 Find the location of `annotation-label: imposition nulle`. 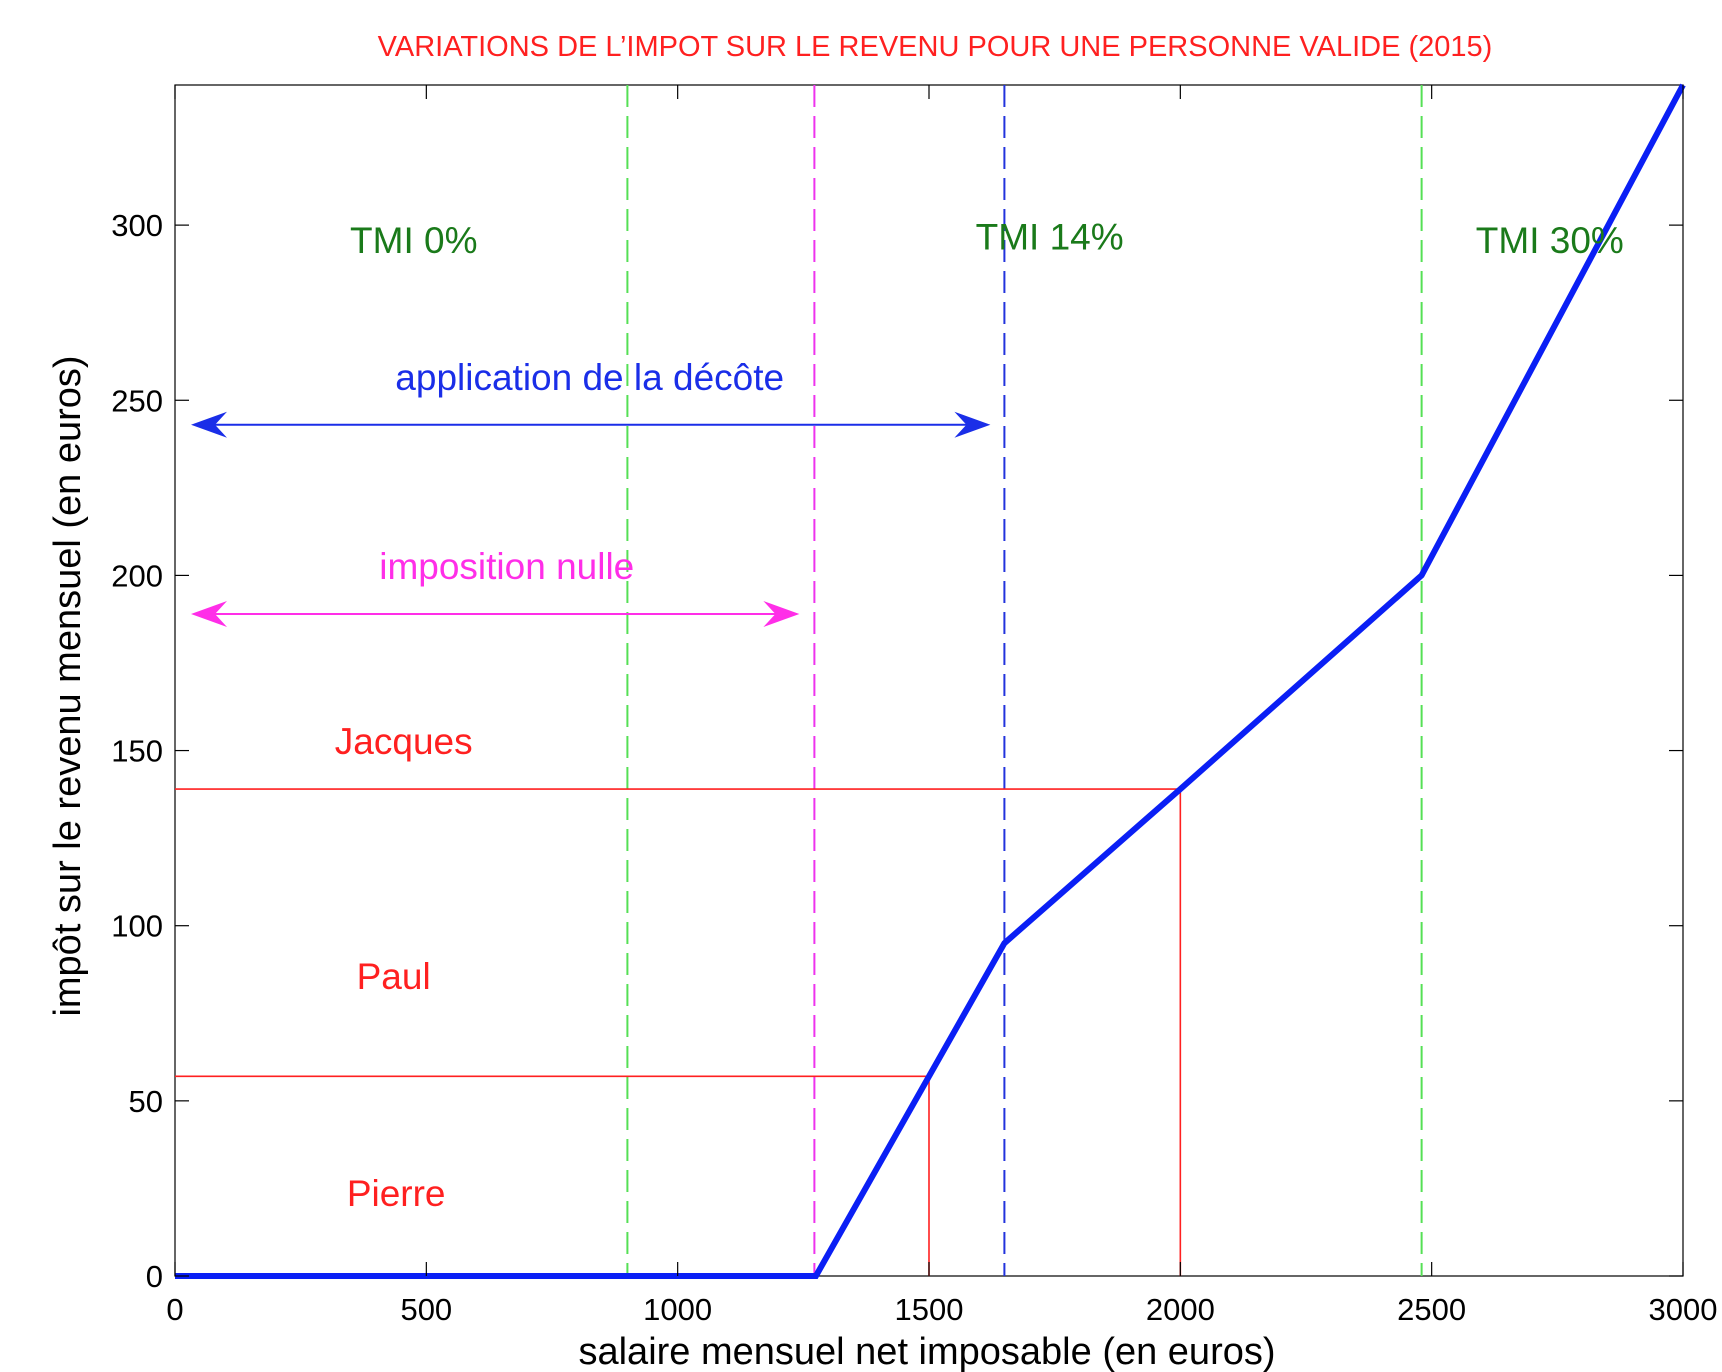

annotation-label: imposition nulle is located at coordinates (506, 566).